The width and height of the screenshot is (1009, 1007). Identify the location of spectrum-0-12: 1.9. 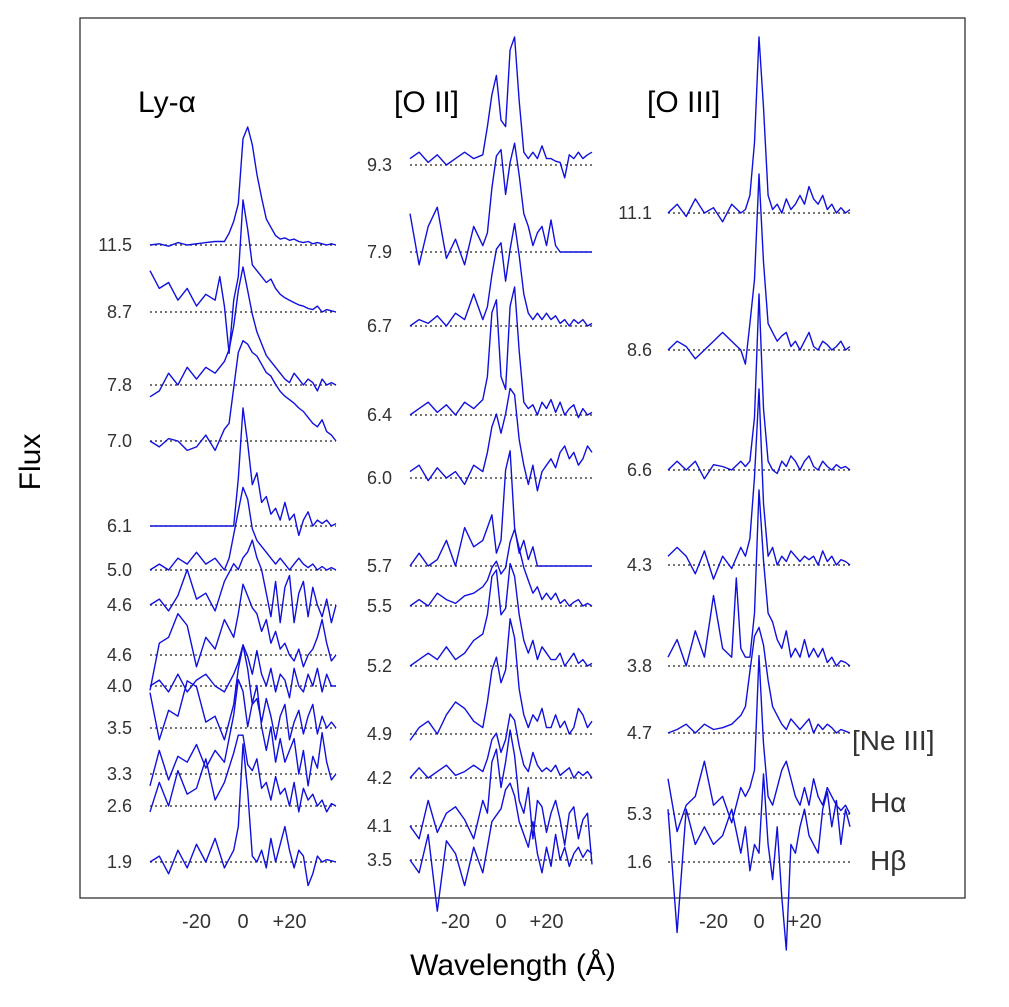
(222, 815).